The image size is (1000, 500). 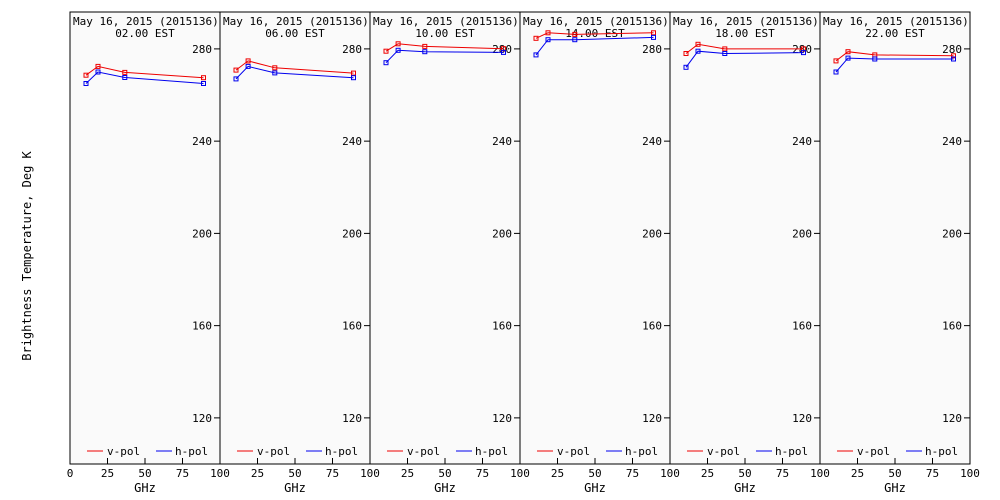 I want to click on panel-subtitle: 10.00 EST, so click(x=445, y=33).